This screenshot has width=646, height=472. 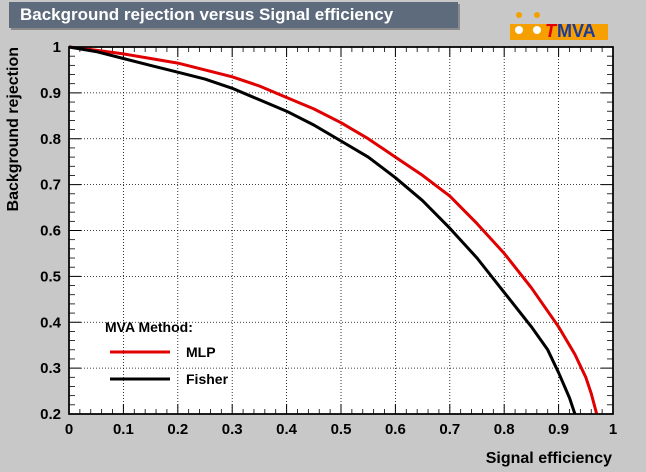 What do you see at coordinates (167, 353) in the screenshot?
I see `legend: MVA Method: MLP Fisher` at bounding box center [167, 353].